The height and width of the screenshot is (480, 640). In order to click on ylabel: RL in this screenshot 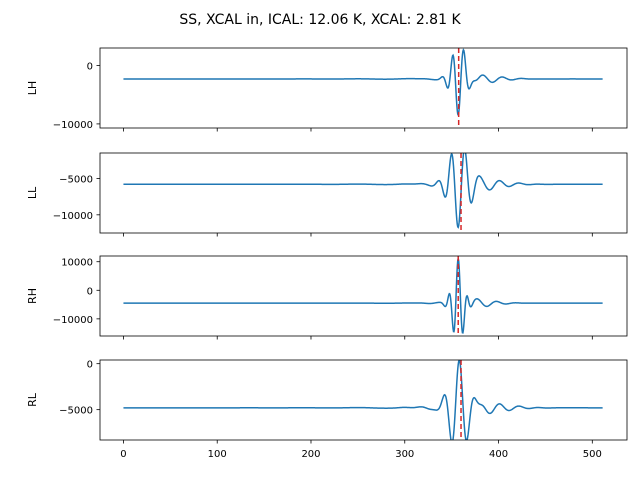, I will do `click(32, 399)`.